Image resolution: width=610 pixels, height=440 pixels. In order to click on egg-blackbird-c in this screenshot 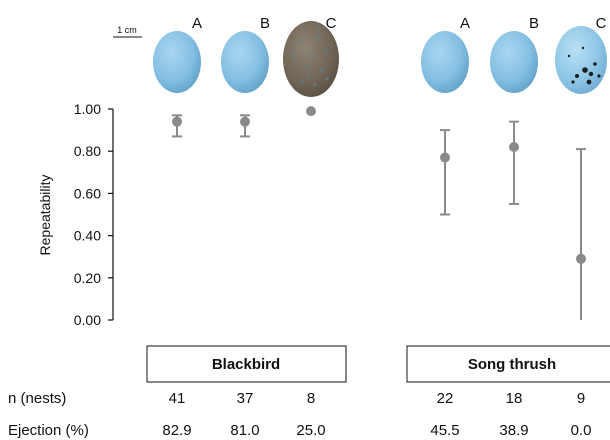, I will do `click(311, 59)`.